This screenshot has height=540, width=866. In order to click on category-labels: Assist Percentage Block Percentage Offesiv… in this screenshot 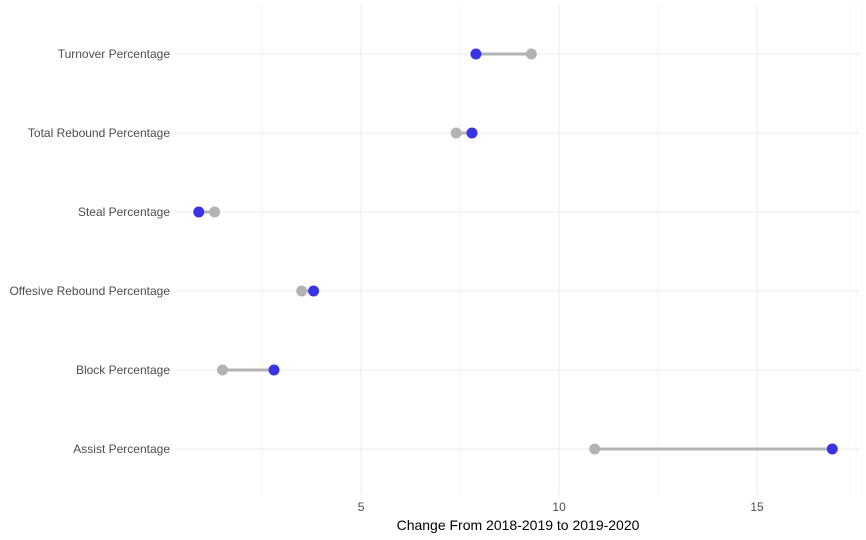, I will do `click(89, 251)`.